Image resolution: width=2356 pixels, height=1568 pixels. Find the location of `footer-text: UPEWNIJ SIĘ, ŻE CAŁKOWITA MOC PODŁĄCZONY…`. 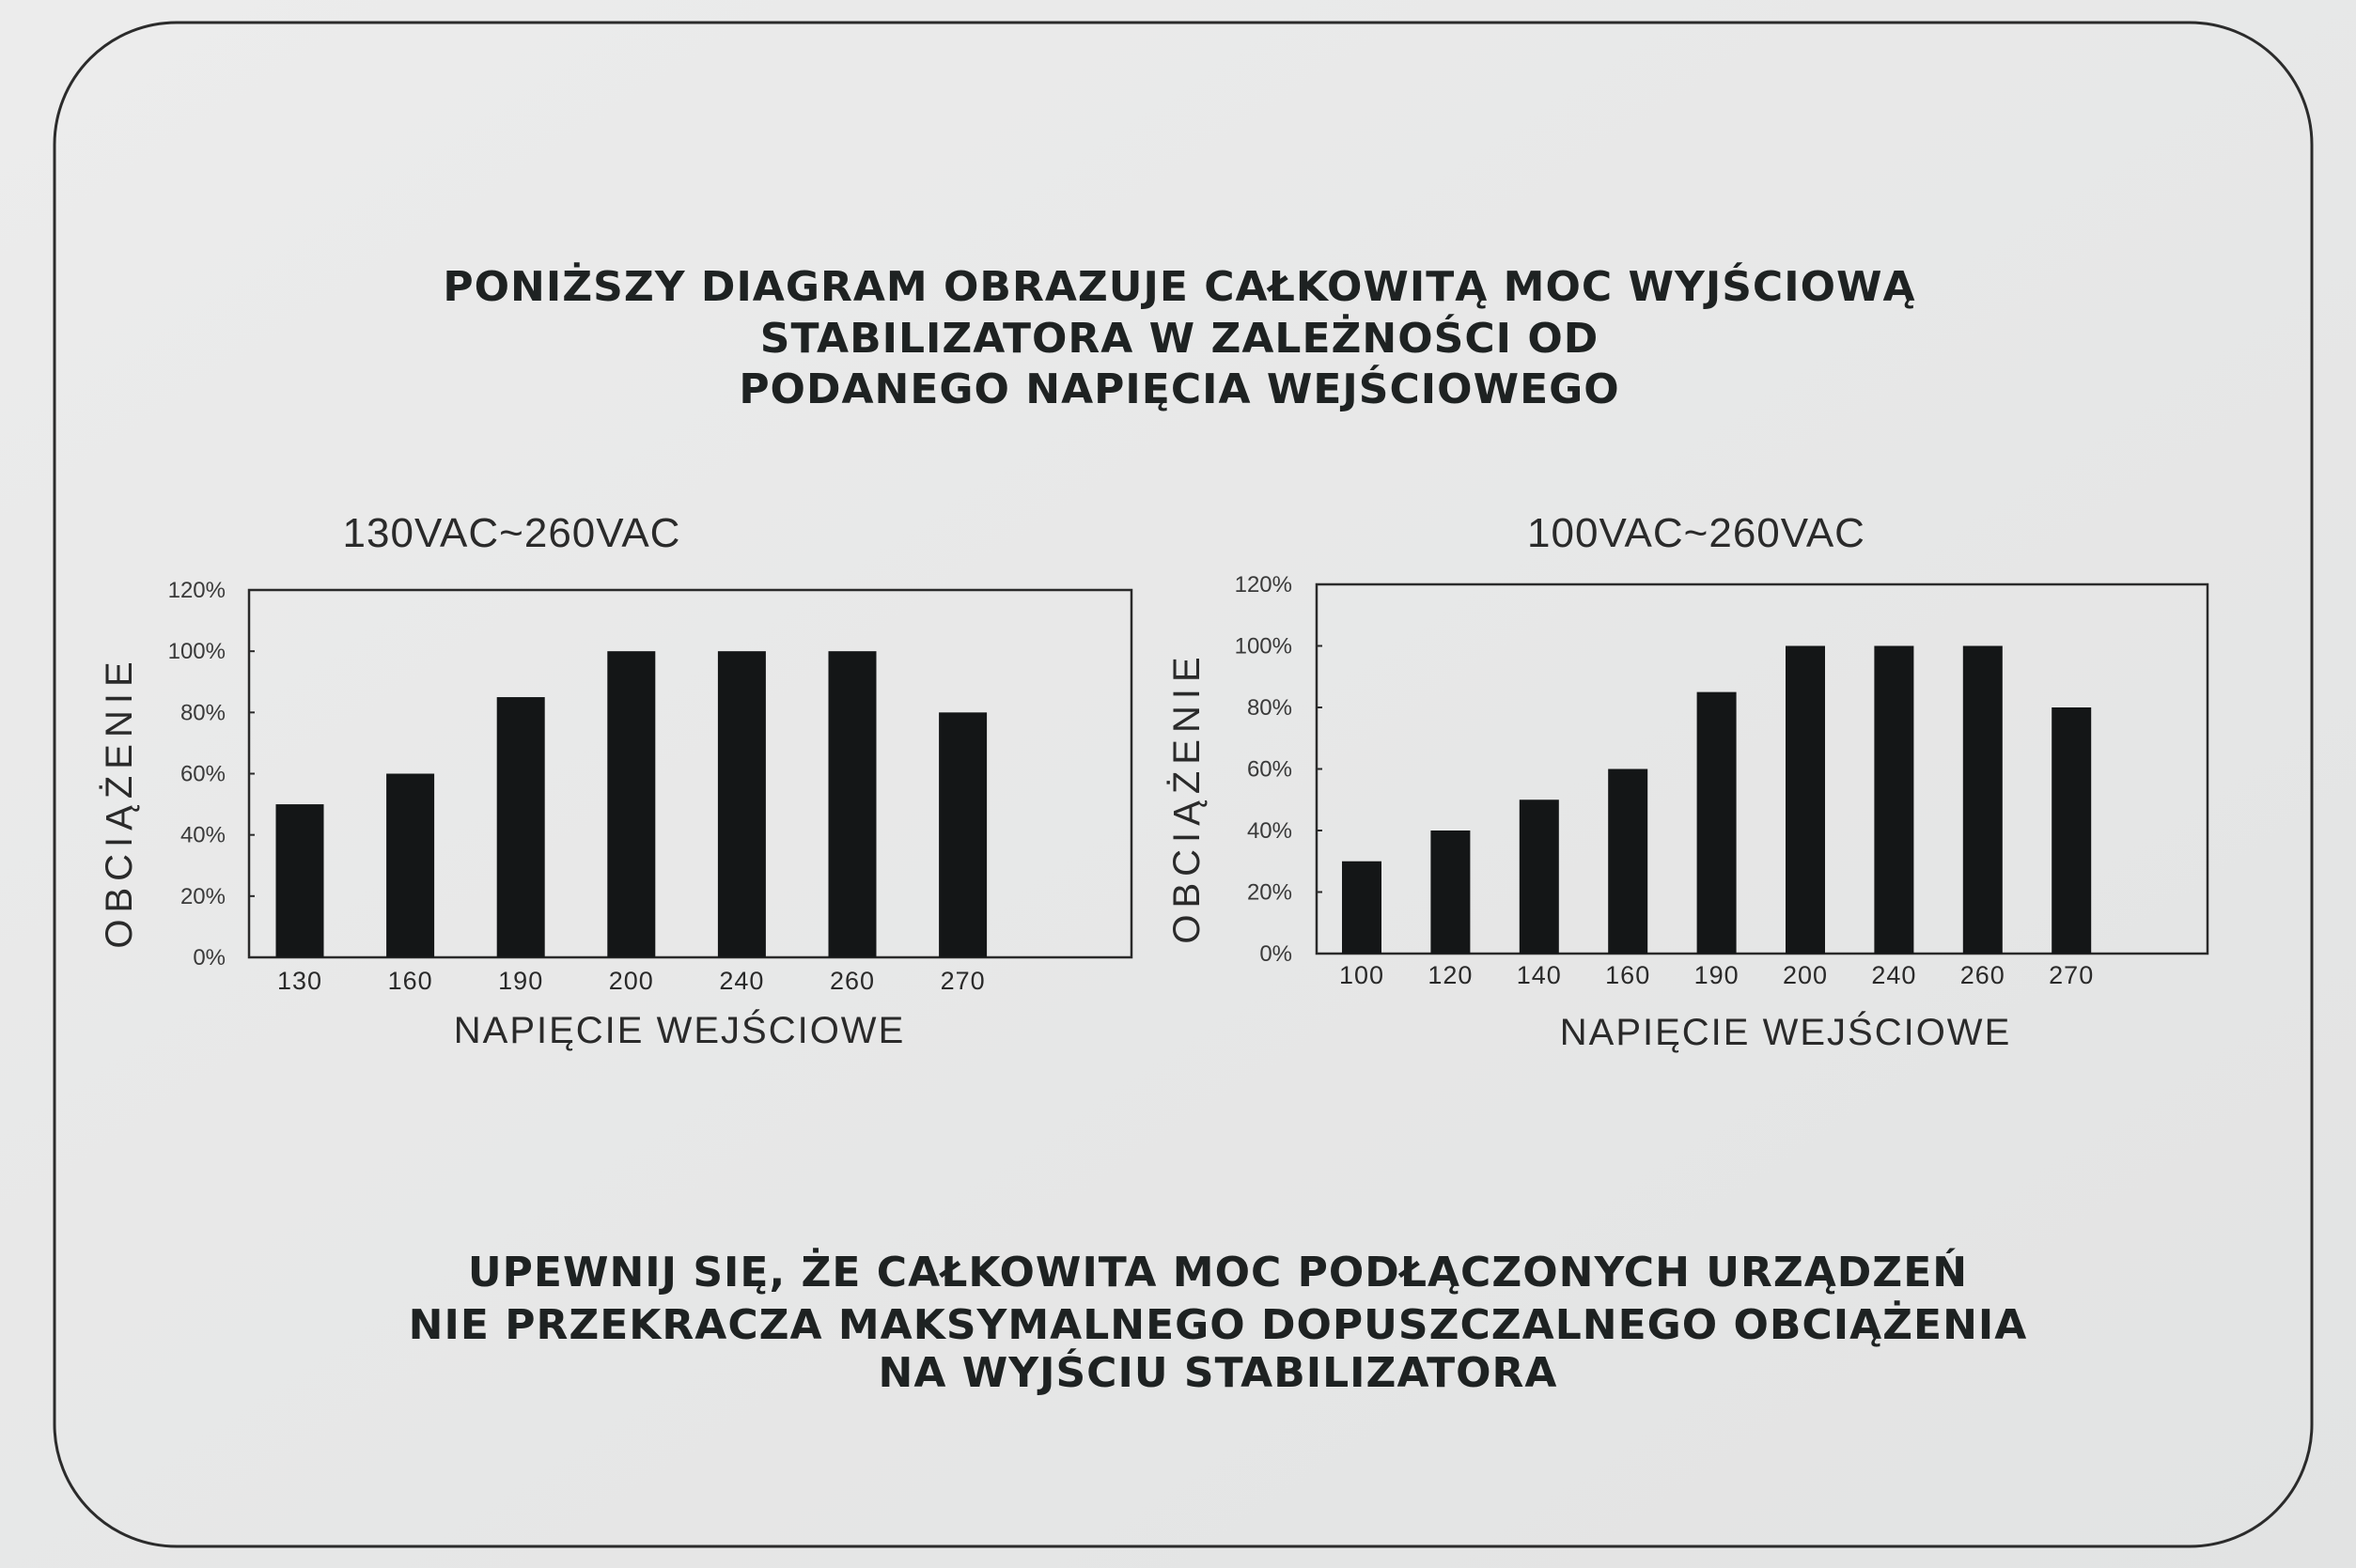

footer-text: UPEWNIJ SIĘ, ŻE CAŁKOWITA MOC PODŁĄCZONY… is located at coordinates (1218, 1322).